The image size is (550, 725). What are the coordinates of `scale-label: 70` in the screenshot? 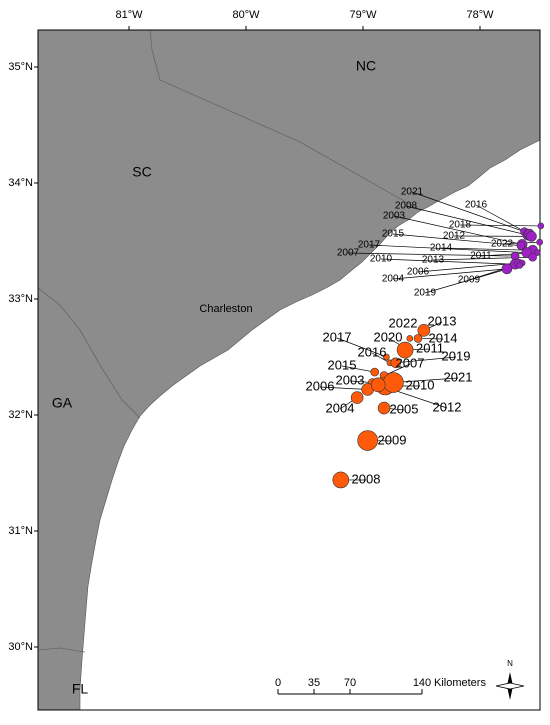 It's located at (350, 683).